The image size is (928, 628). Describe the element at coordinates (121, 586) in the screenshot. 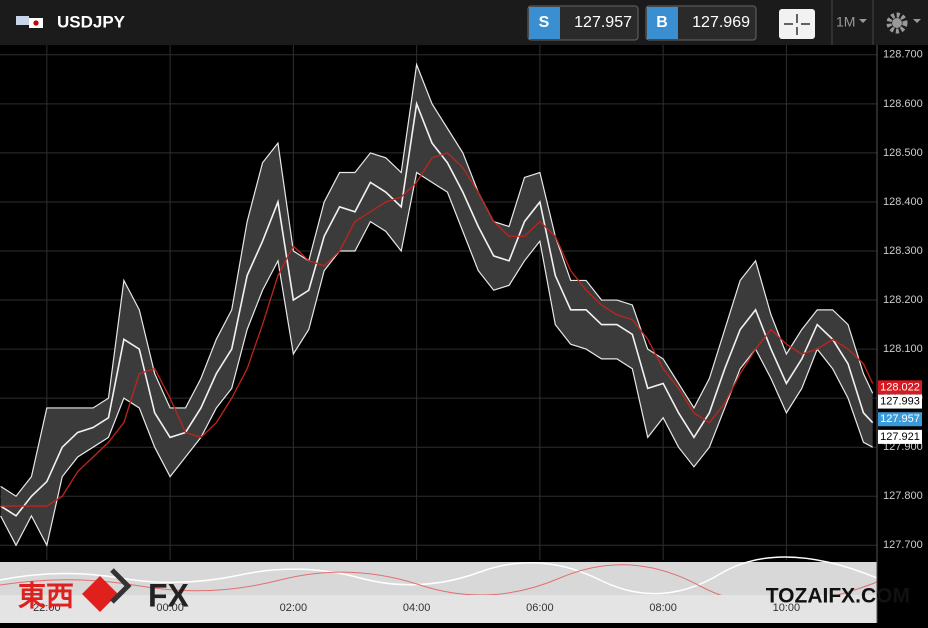

I see `logo-chevron` at that location.